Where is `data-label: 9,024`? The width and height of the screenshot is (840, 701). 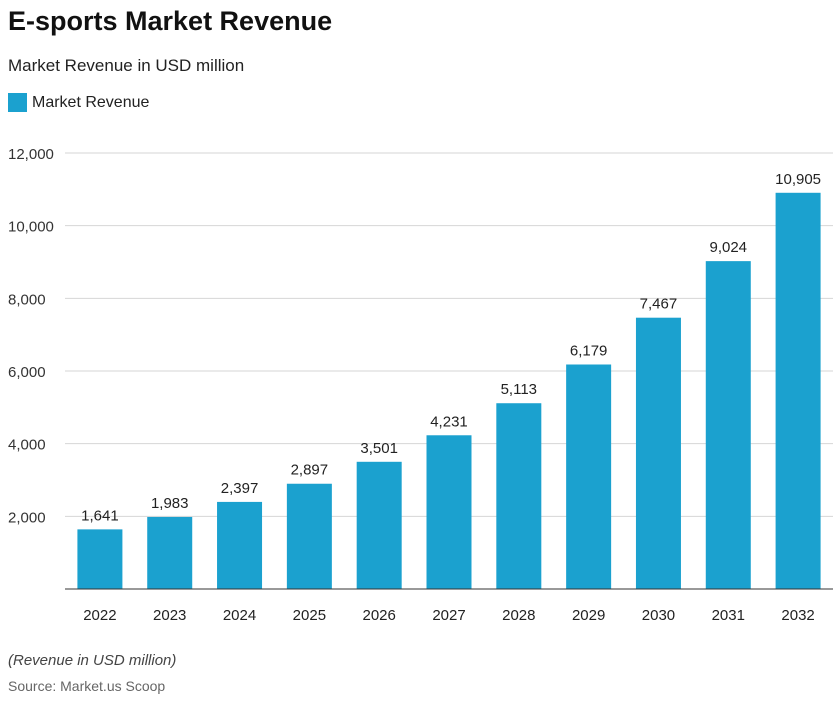 data-label: 9,024 is located at coordinates (728, 247).